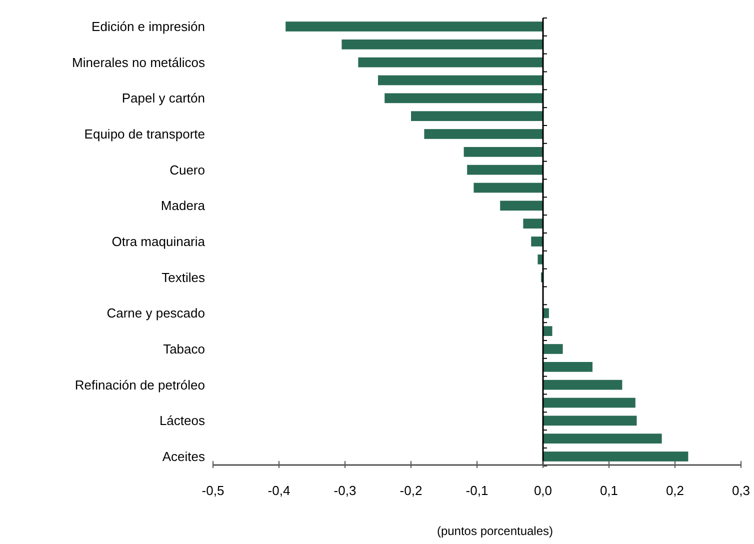 The height and width of the screenshot is (544, 754). I want to click on y-tick-label: Equipo de transporte, so click(144, 134).